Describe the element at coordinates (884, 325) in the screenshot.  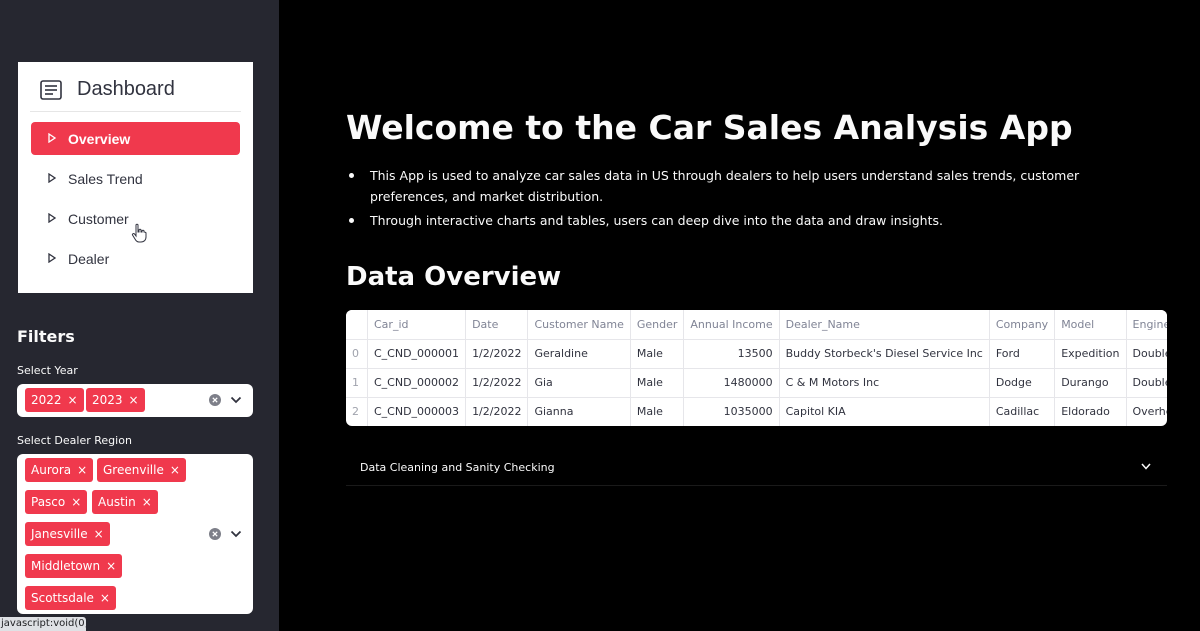
I see `column-header: Dealer_Name` at that location.